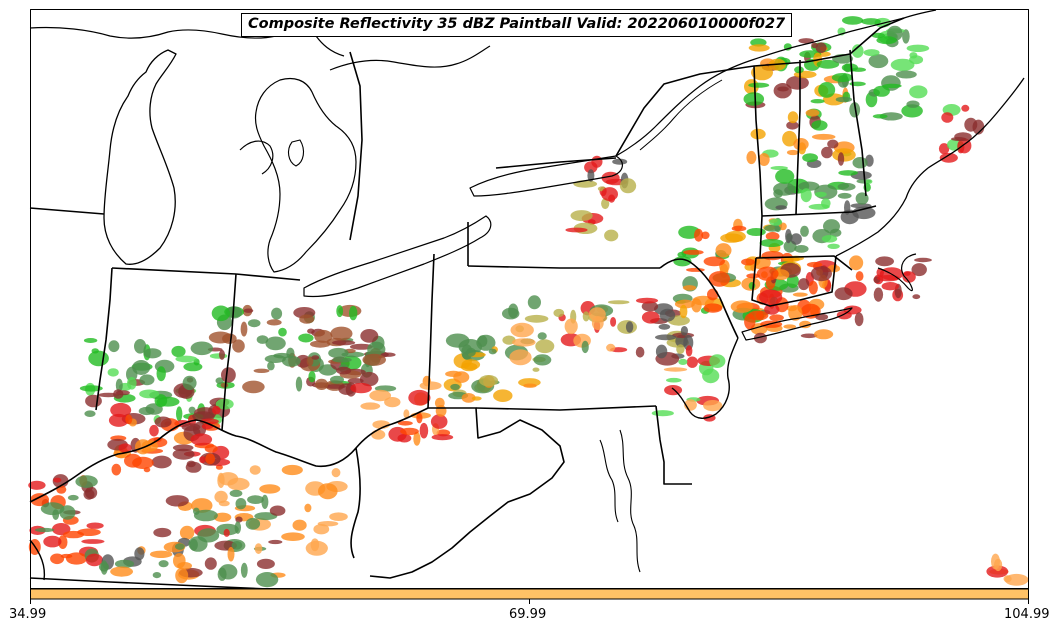  Describe the element at coordinates (529, 594) in the screenshot. I see `colorbar` at that location.